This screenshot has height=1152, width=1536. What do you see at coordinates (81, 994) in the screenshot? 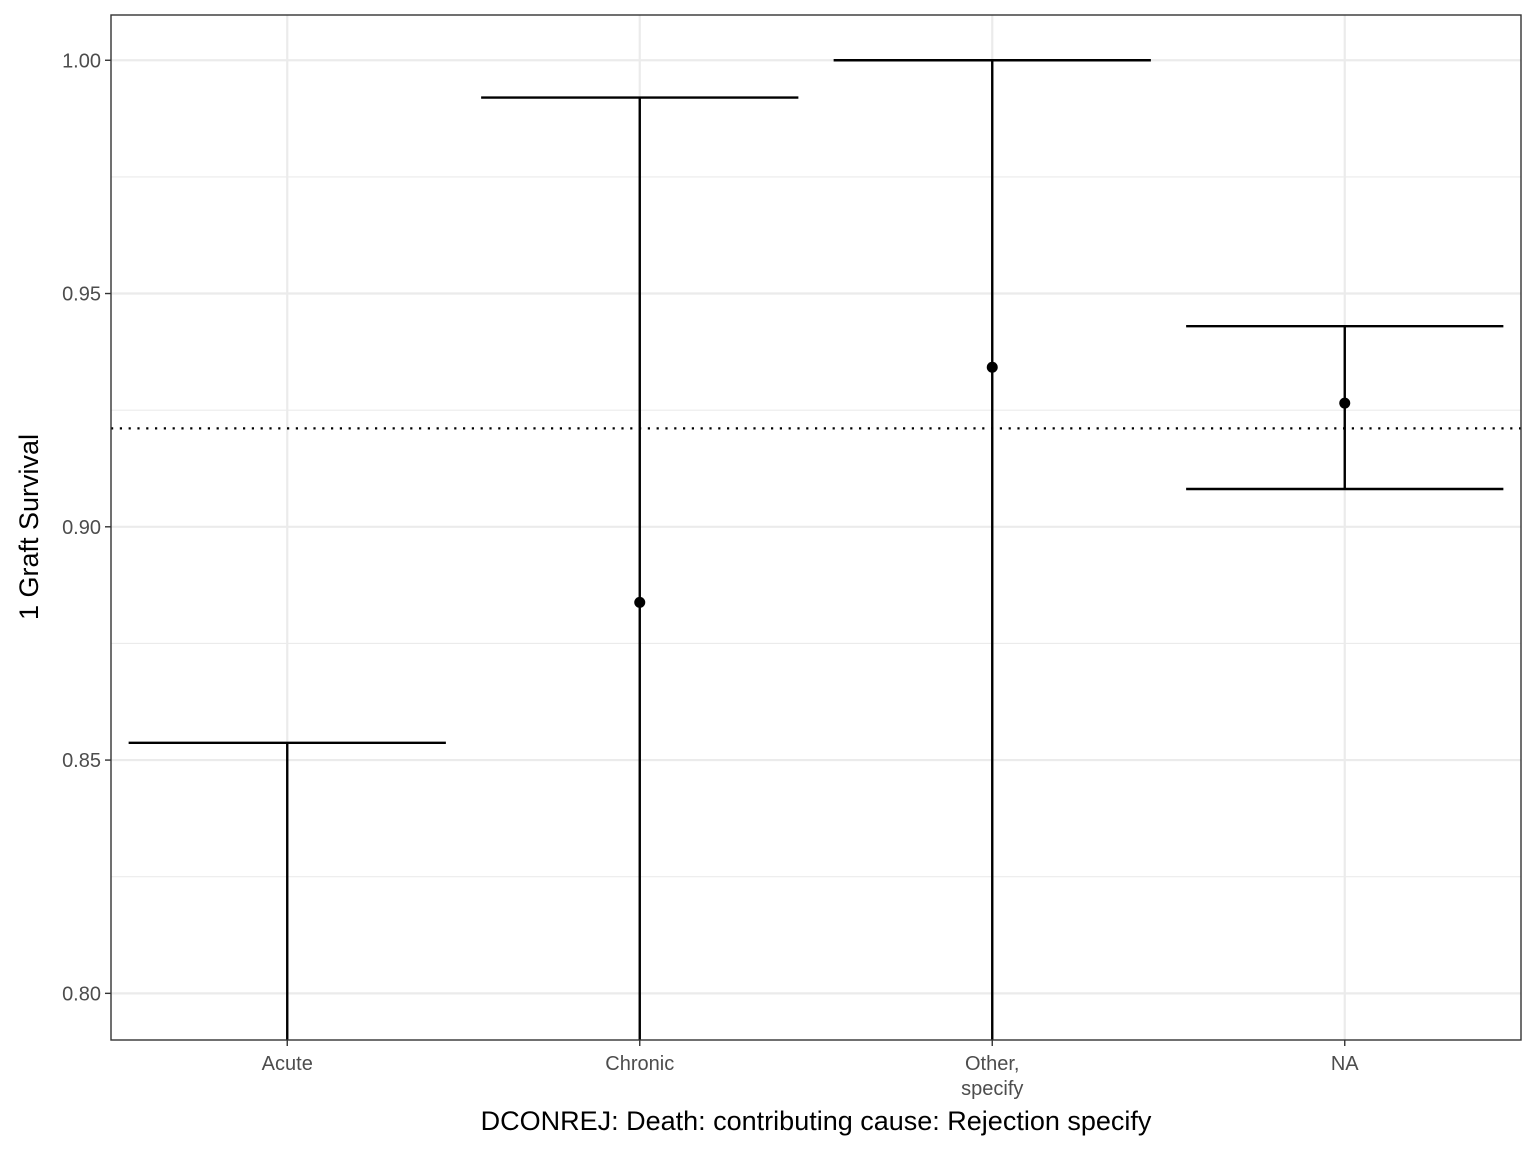
I see `y-tick-label: 0.80` at bounding box center [81, 994].